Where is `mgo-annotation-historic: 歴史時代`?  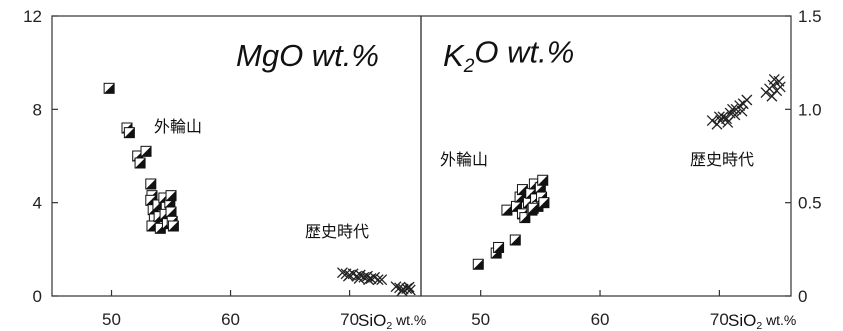
mgo-annotation-historic: 歴史時代 is located at coordinates (337, 231).